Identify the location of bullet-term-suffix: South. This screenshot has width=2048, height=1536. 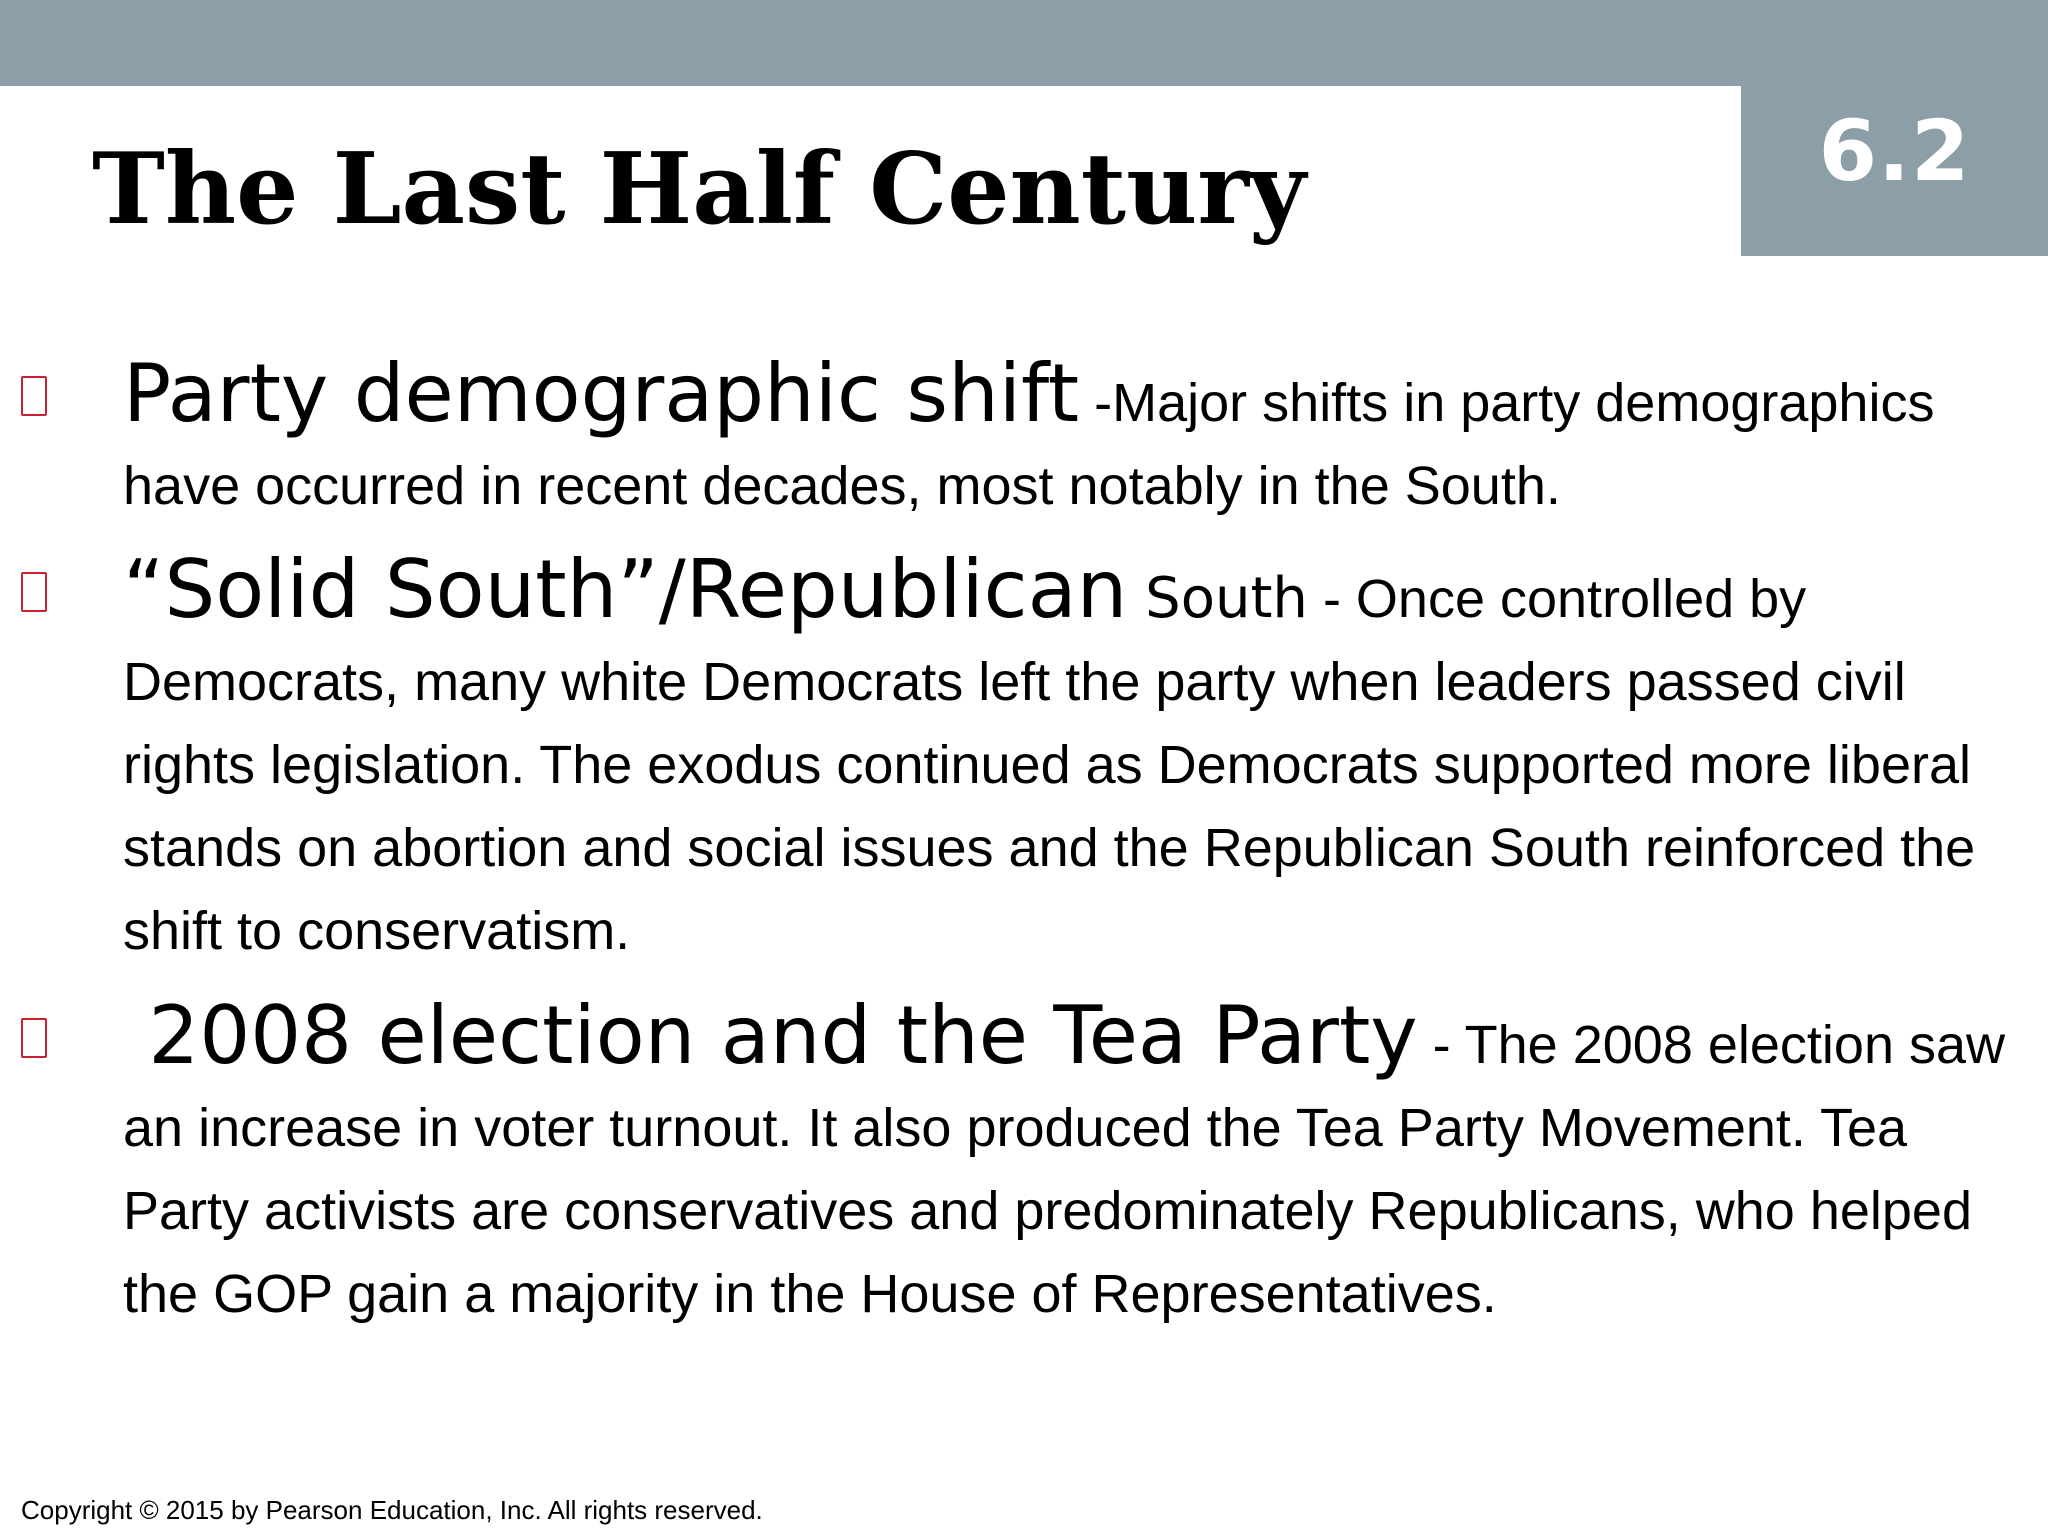
(1217, 598).